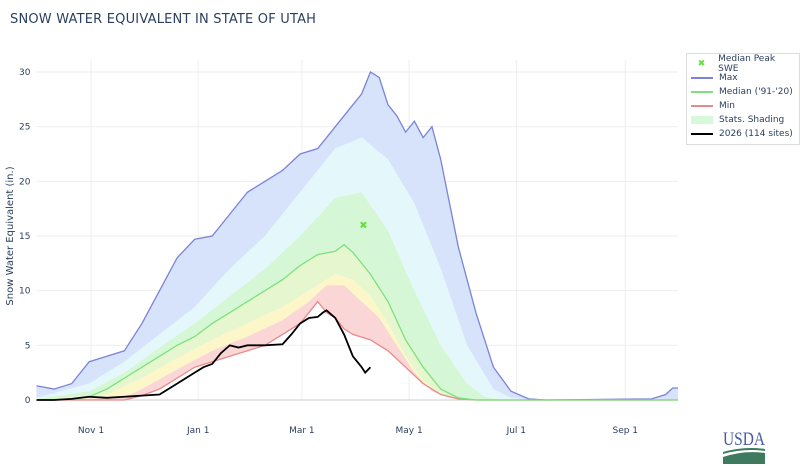 This screenshot has width=800, height=466. Describe the element at coordinates (363, 226) in the screenshot. I see `median-peak-marker: ✖` at that location.